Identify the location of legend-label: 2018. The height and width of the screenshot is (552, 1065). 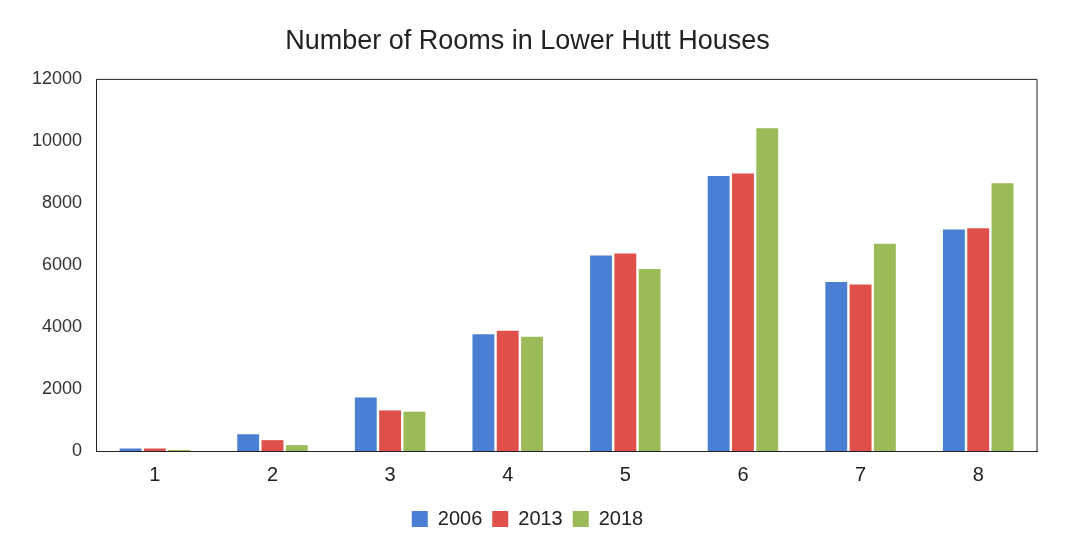
(621, 517).